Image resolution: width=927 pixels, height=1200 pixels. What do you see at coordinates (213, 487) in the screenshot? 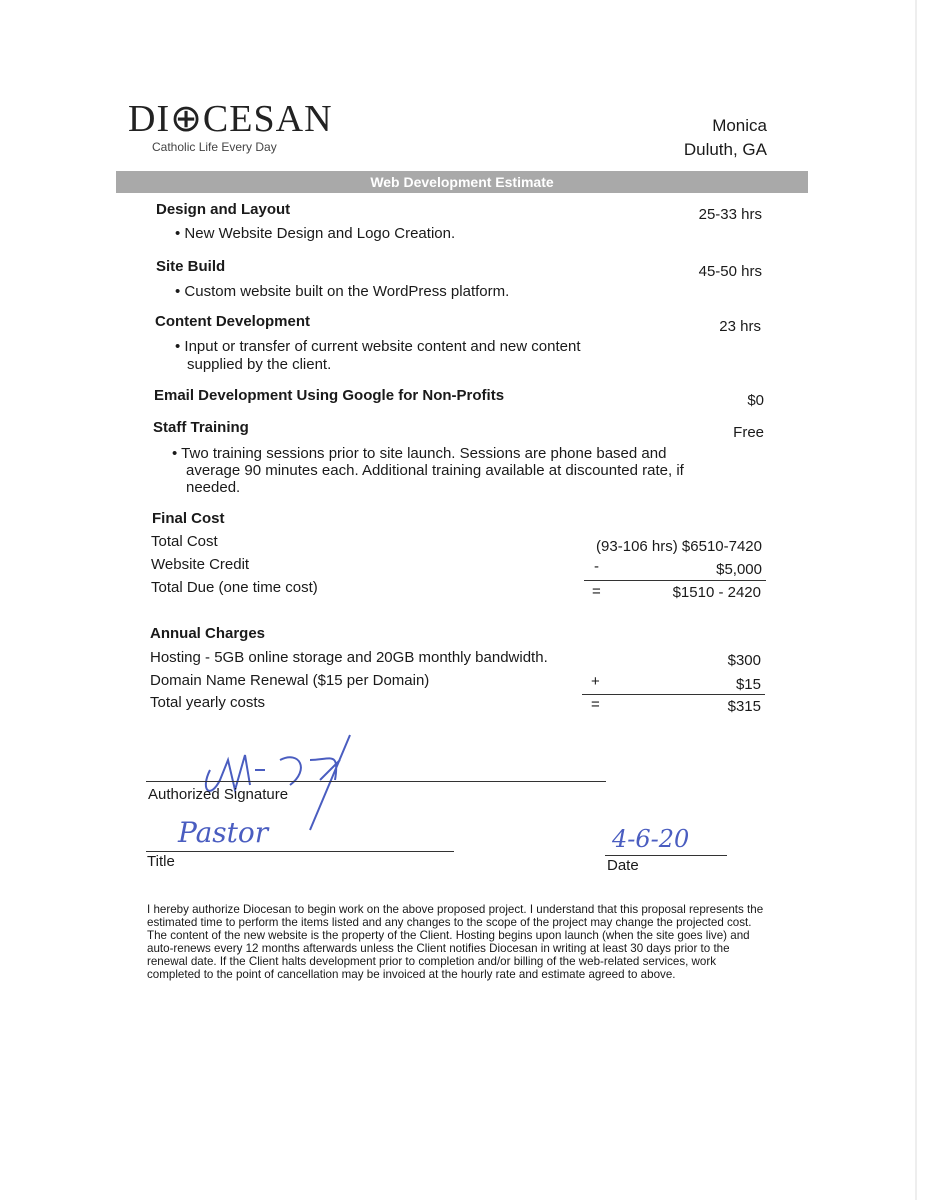
I see `item-bullet-cont: needed.` at bounding box center [213, 487].